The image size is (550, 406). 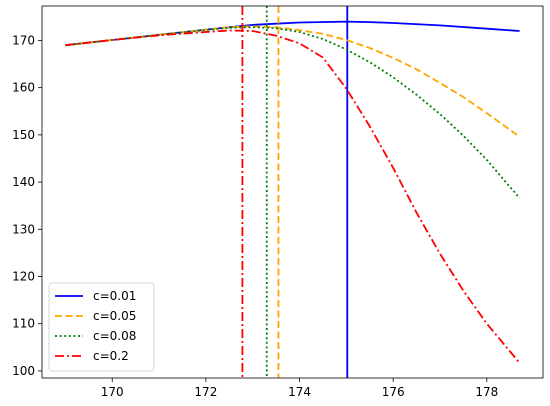 I want to click on y-tick-label: 100, so click(x=23, y=371).